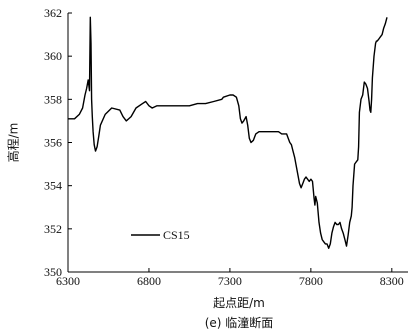 The width and height of the screenshot is (418, 331). I want to click on y-tick-label: 354, so click(53, 186).